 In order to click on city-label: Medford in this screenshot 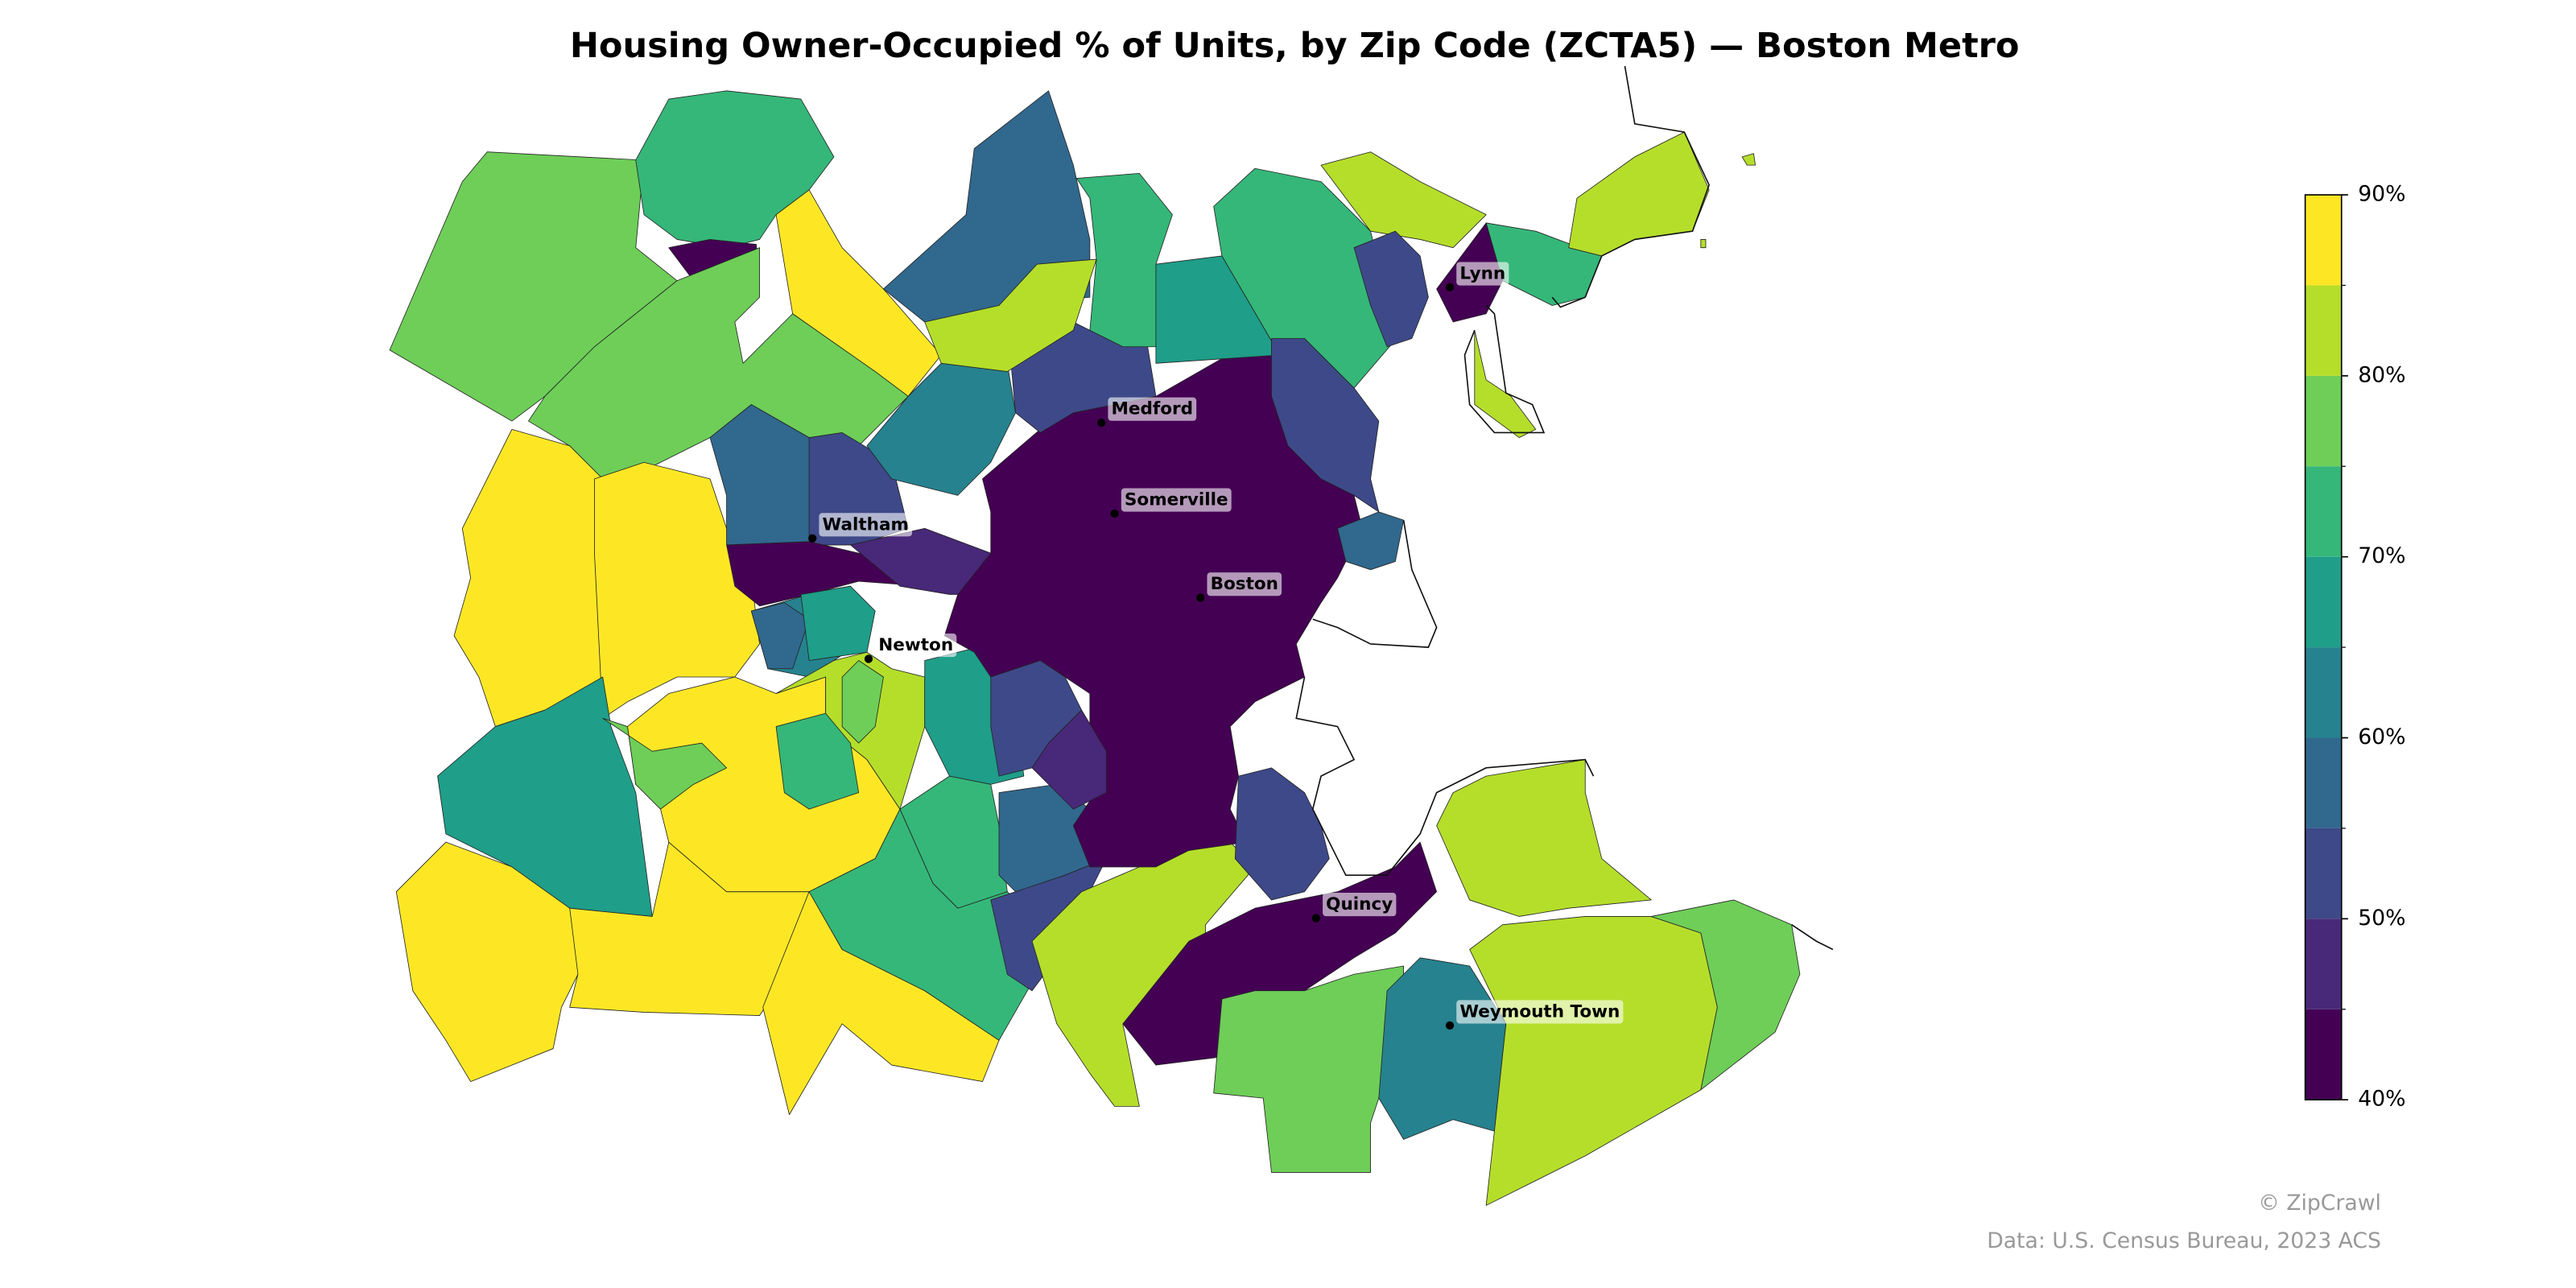, I will do `click(1153, 409)`.